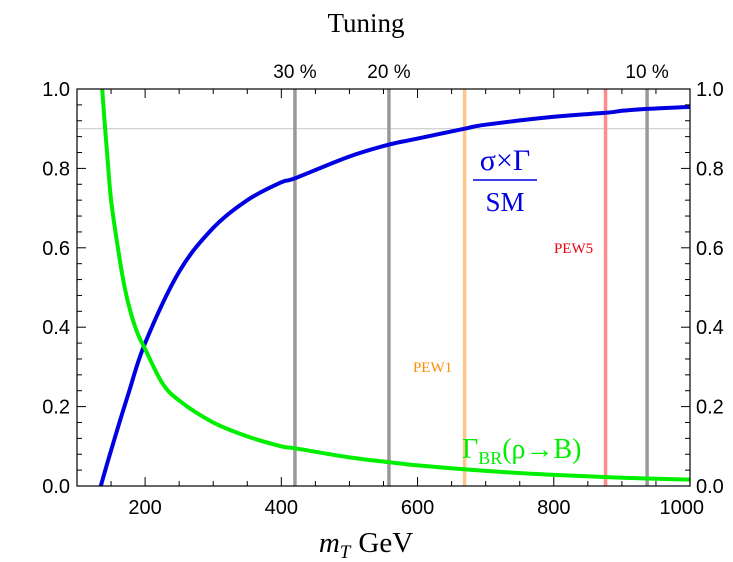 The width and height of the screenshot is (733, 562). Describe the element at coordinates (505, 160) in the screenshot. I see `legend-sigma-gamma-numerator: σ×Γ` at that location.